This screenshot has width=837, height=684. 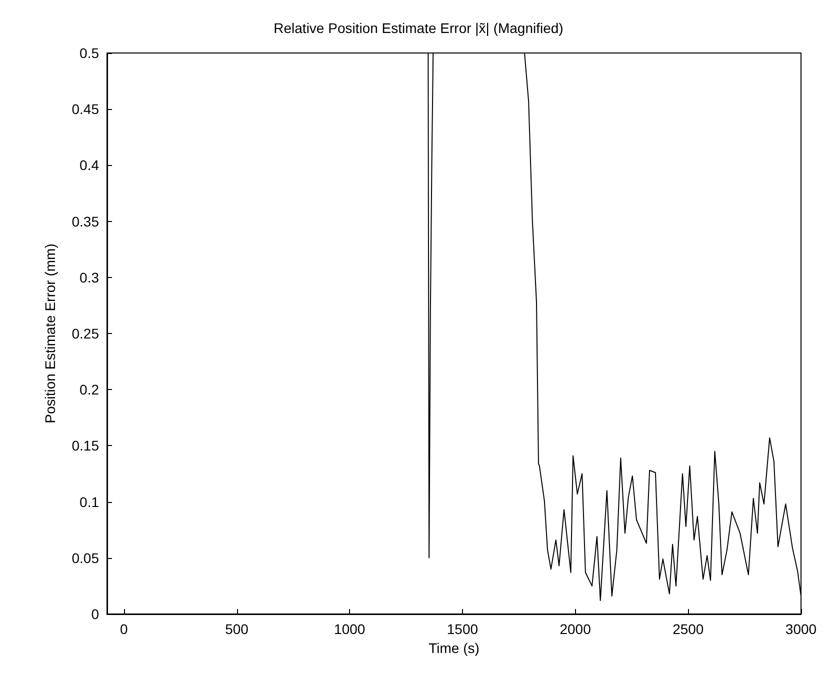 What do you see at coordinates (90, 53) in the screenshot?
I see `y-tick-label: 0.5` at bounding box center [90, 53].